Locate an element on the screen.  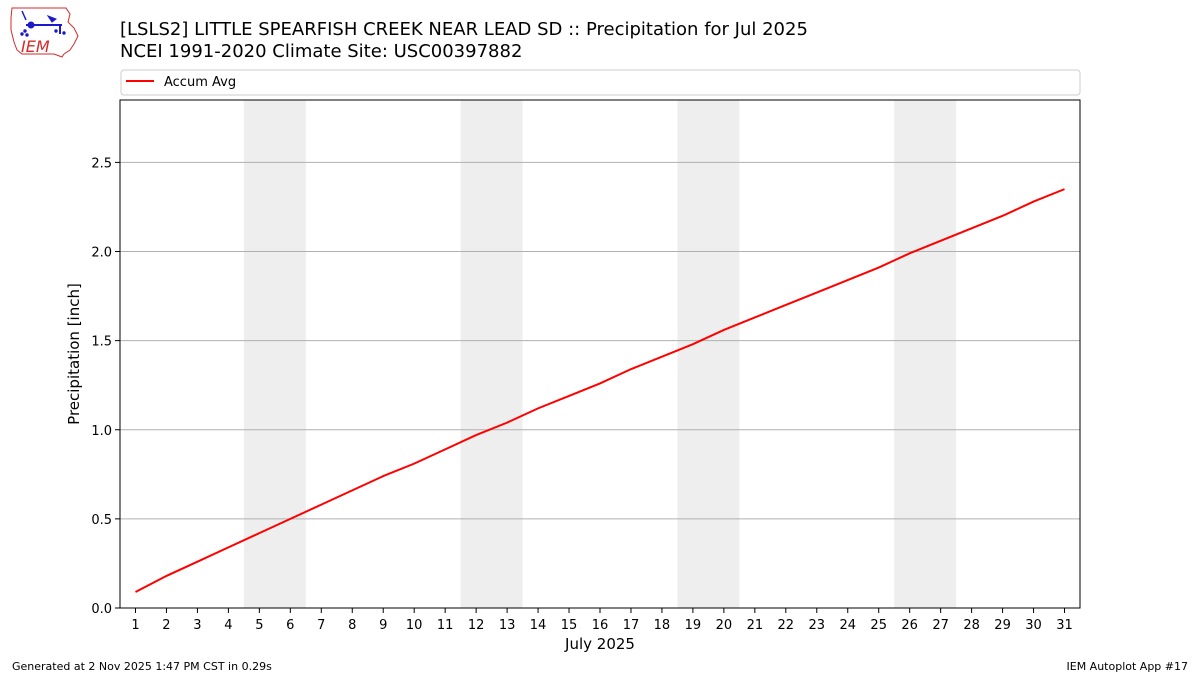
y-tick-label: 0.0 is located at coordinates (101, 609).